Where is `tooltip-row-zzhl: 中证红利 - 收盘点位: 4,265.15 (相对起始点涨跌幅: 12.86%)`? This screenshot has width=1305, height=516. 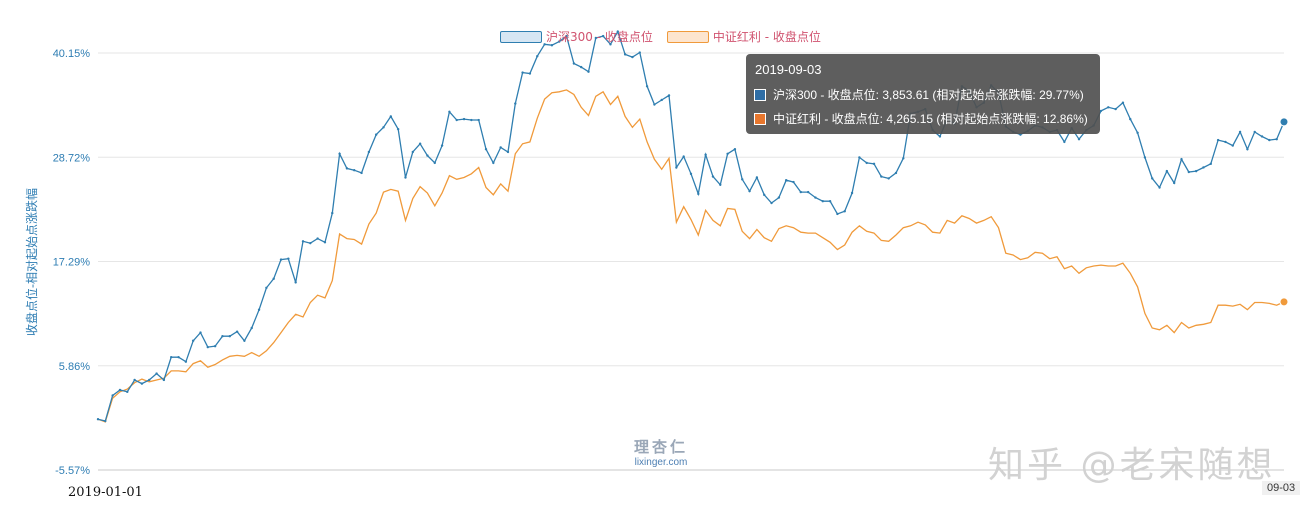 tooltip-row-zzhl: 中证红利 - 收盘点位: 4,265.15 (相对起始点涨跌幅: 12.86%) is located at coordinates (923, 118).